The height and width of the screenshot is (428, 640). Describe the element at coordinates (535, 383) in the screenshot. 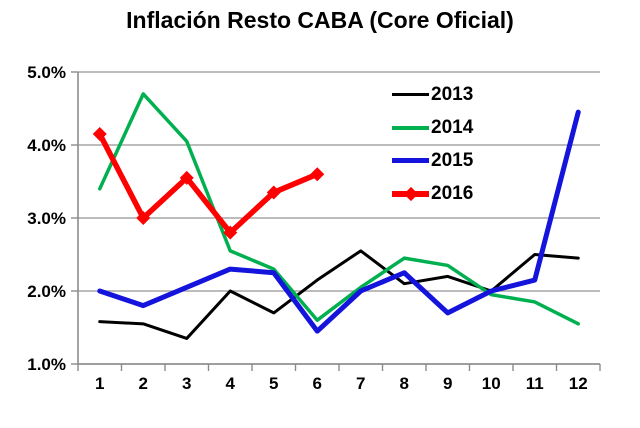

I see `x-tick-label: 11` at that location.